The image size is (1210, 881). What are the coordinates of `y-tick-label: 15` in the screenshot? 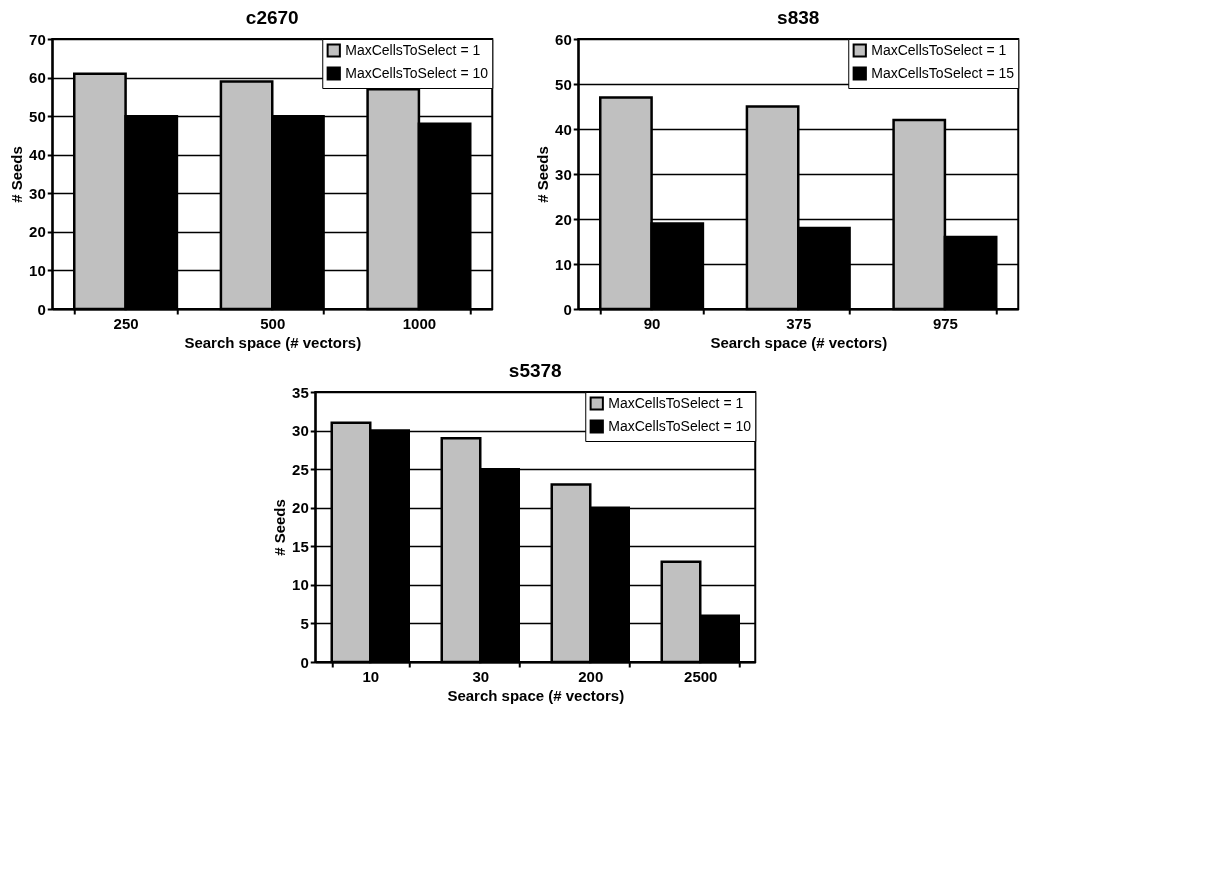 It's located at (300, 546).